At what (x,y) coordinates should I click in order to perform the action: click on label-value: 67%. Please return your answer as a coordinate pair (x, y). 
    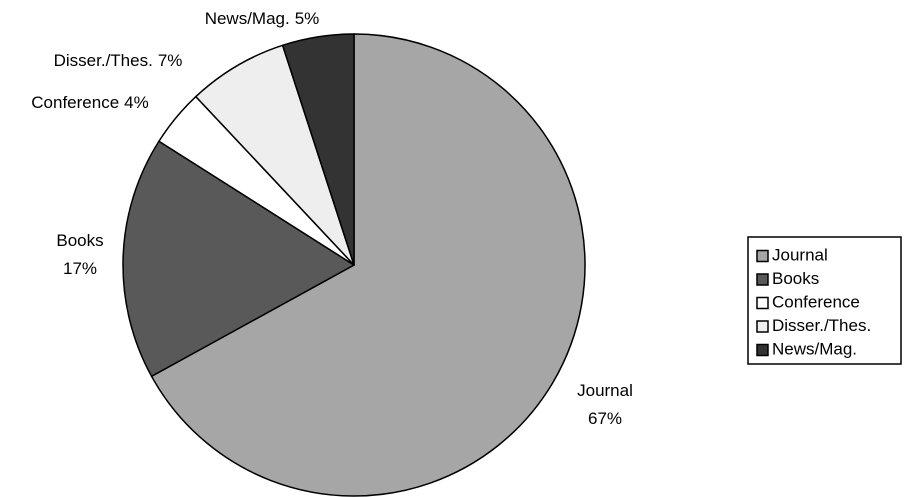
    Looking at the image, I should click on (605, 418).